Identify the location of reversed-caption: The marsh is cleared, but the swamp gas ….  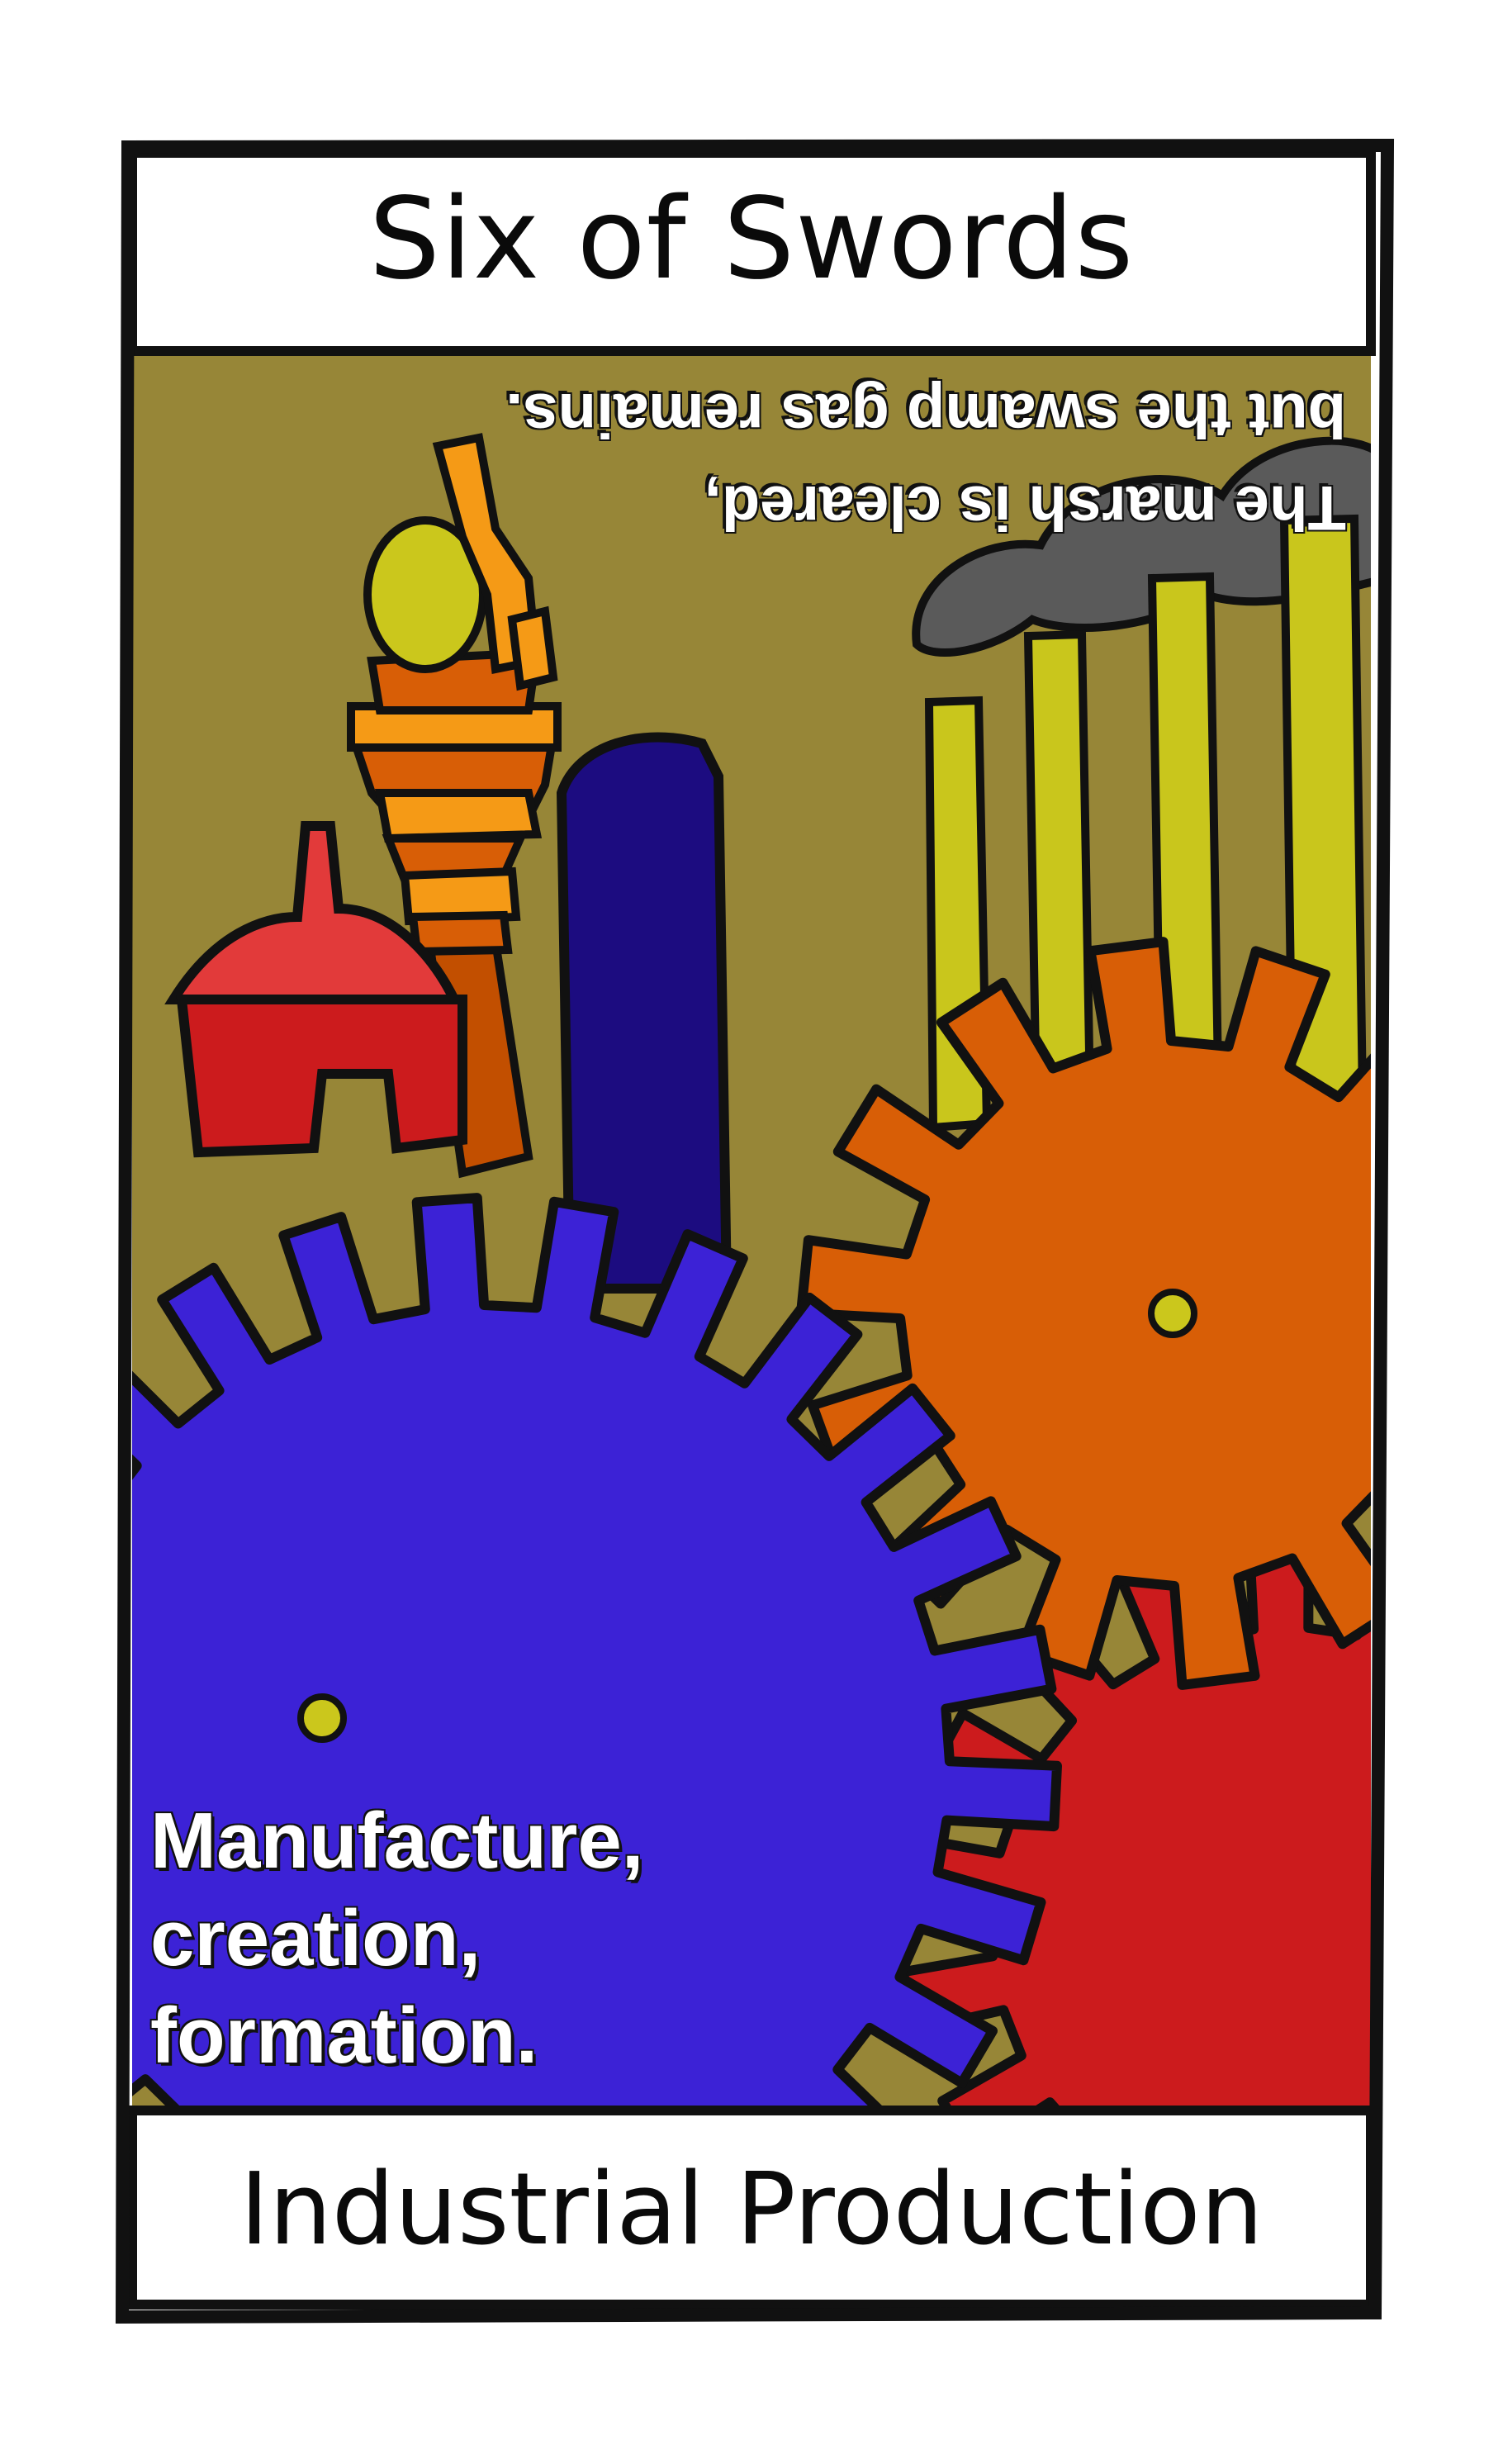
(879, 458).